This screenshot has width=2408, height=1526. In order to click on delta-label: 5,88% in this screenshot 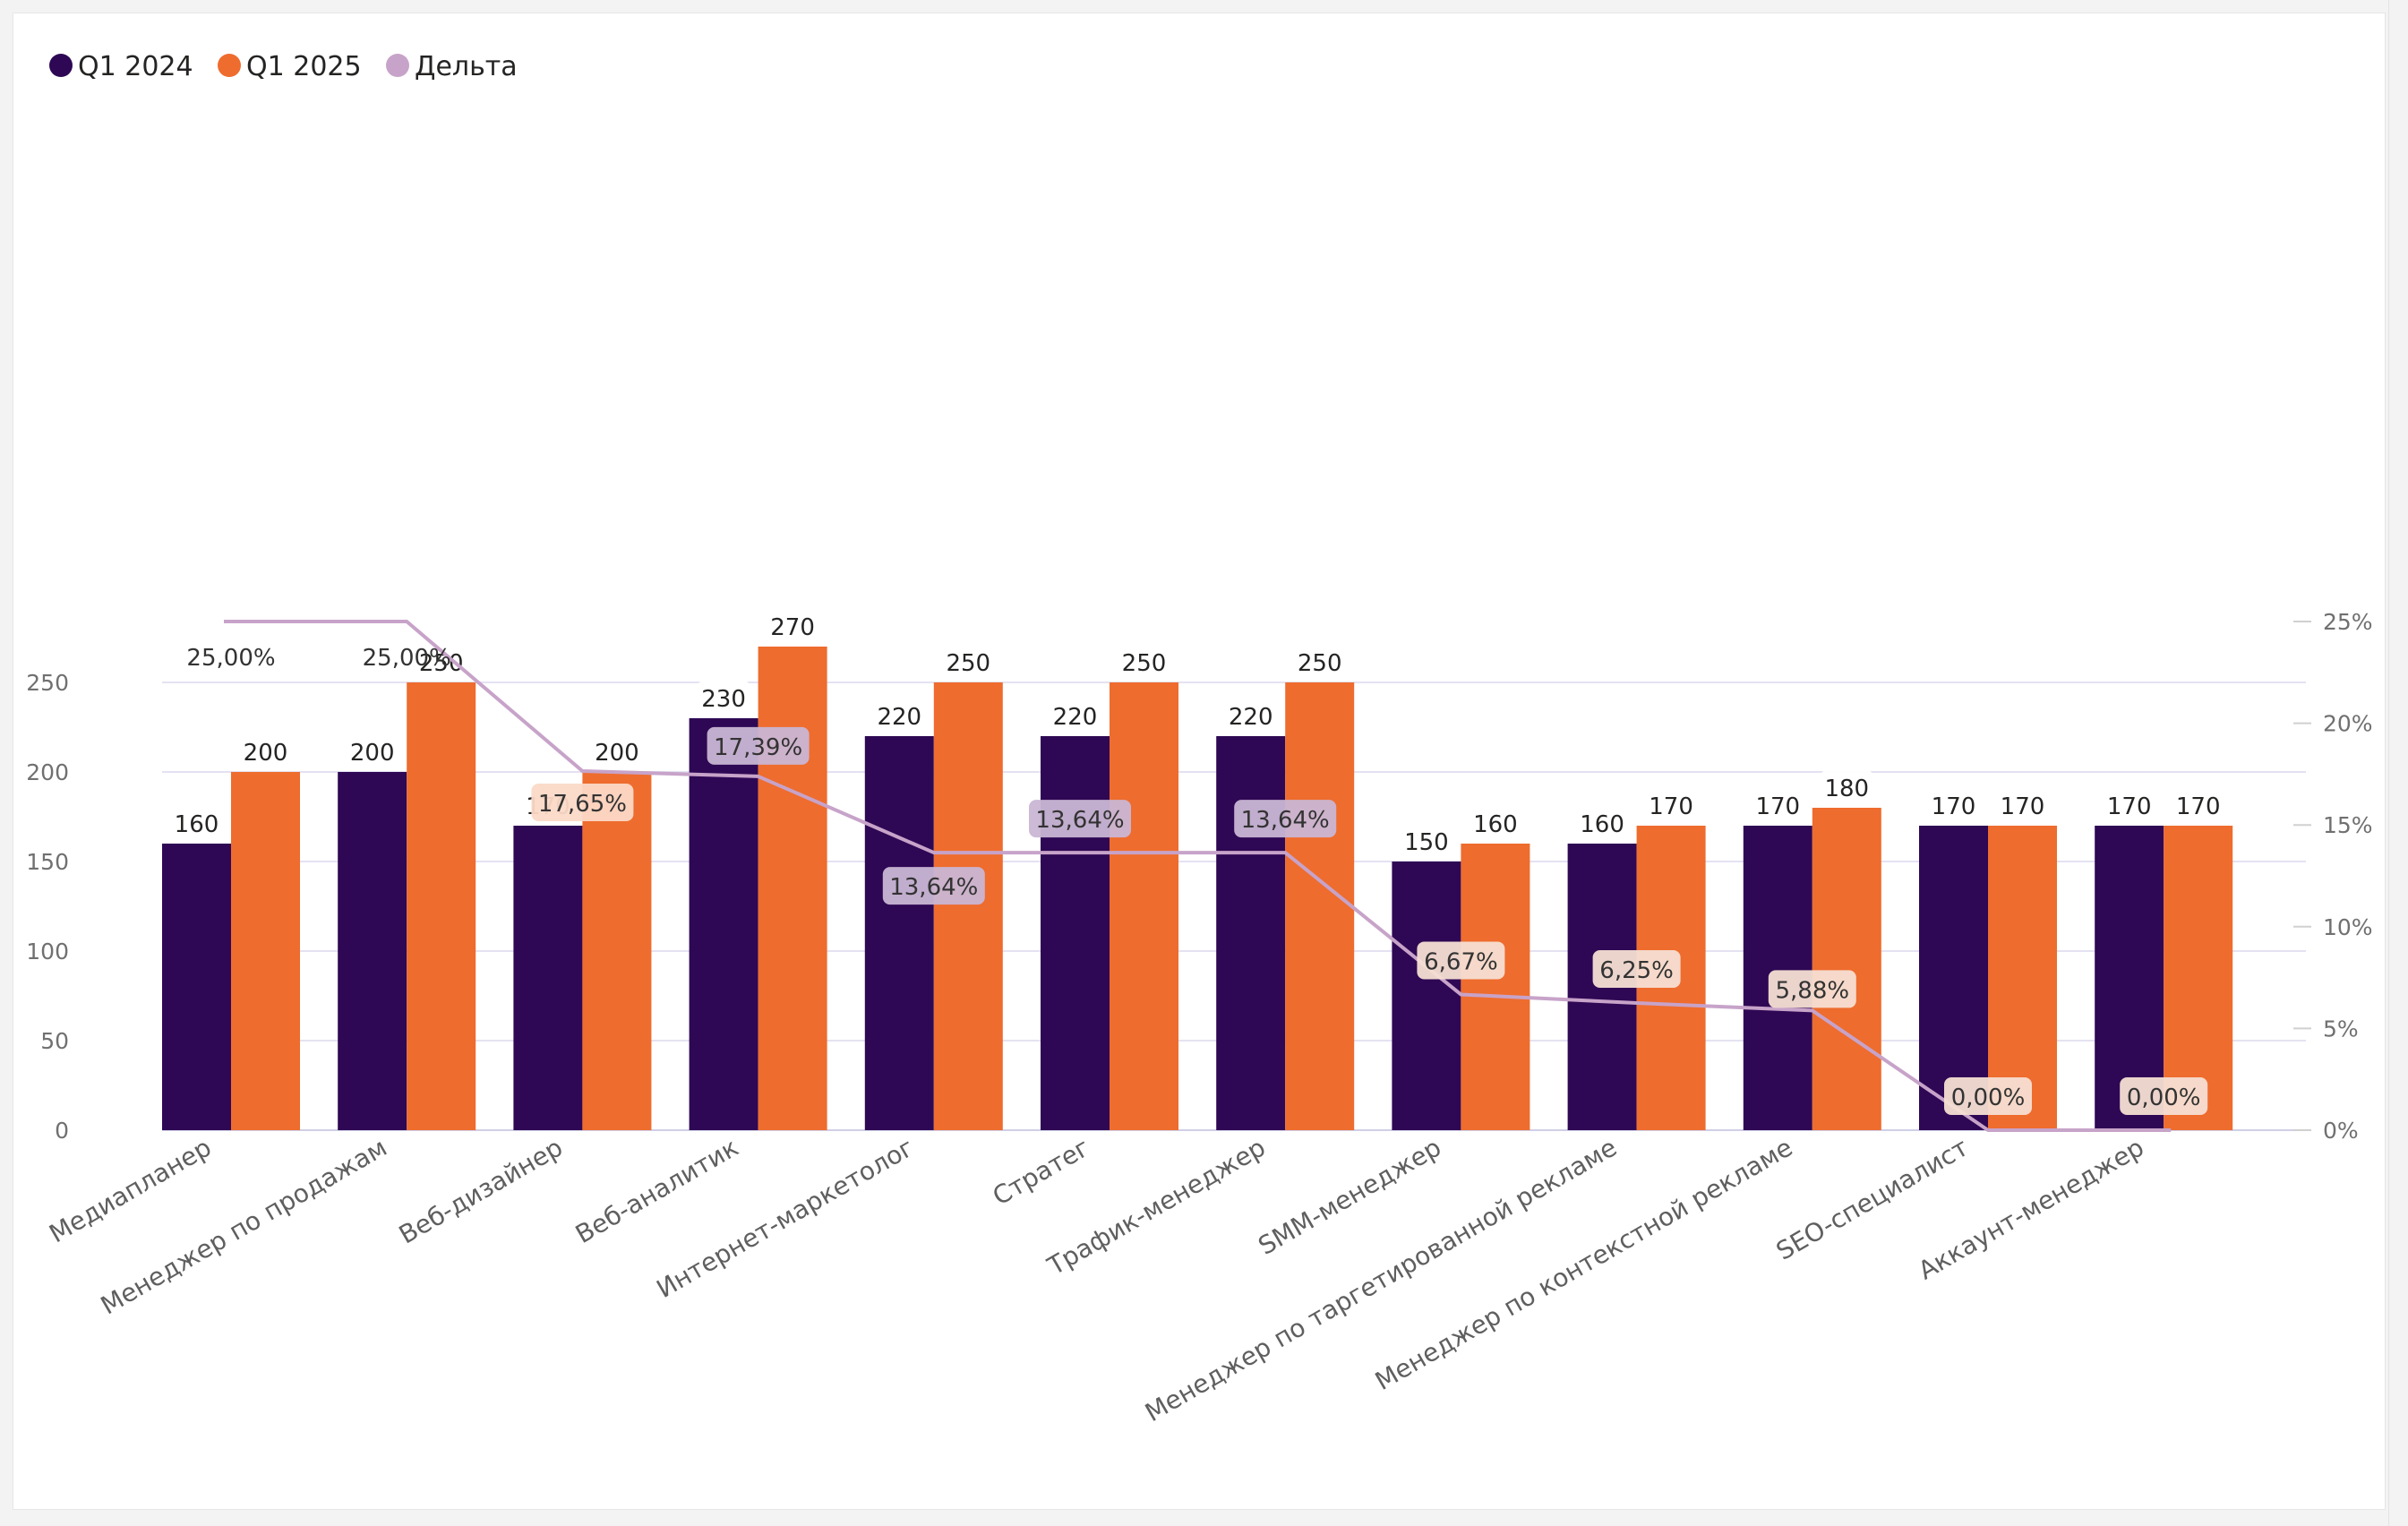, I will do `click(1812, 990)`.